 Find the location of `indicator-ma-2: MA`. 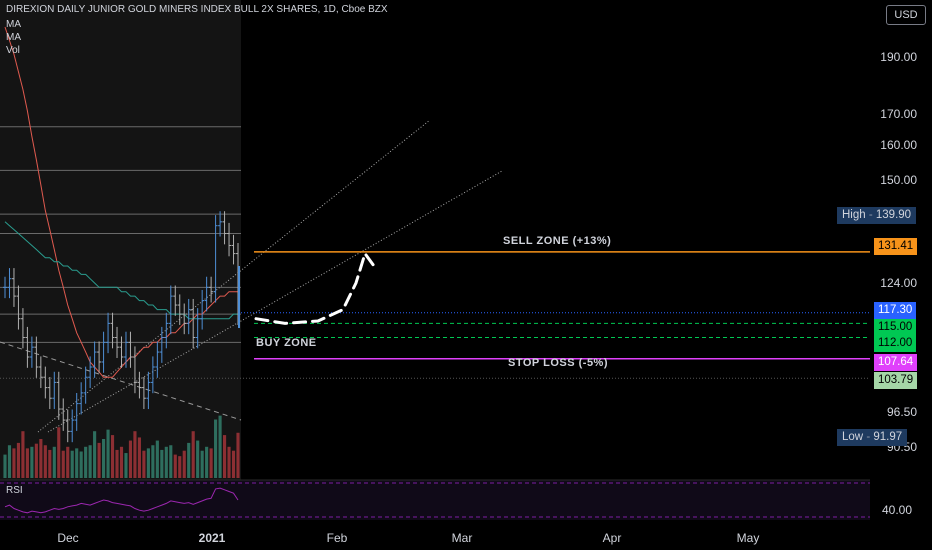

indicator-ma-2: MA is located at coordinates (13, 37).